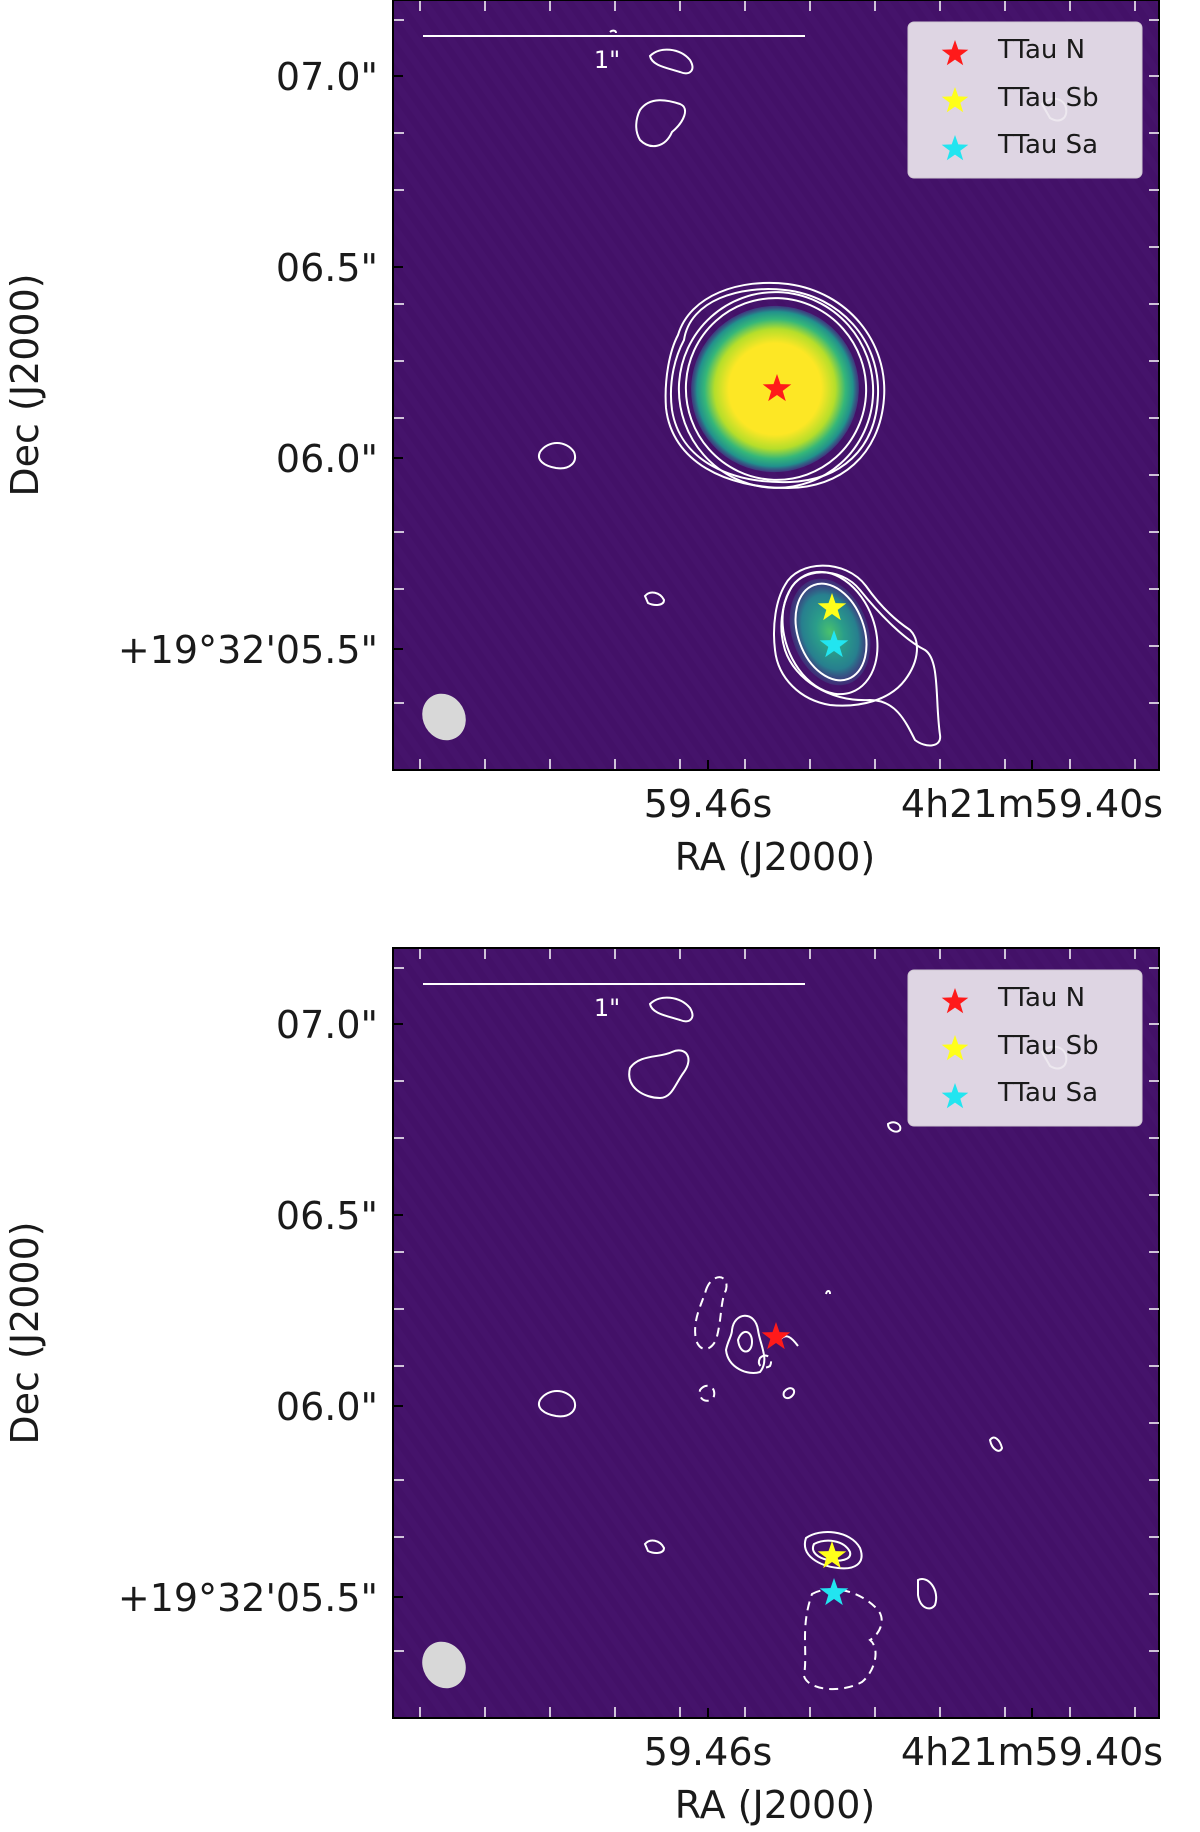  I want to click on source-south-emission, so click(857, 655).